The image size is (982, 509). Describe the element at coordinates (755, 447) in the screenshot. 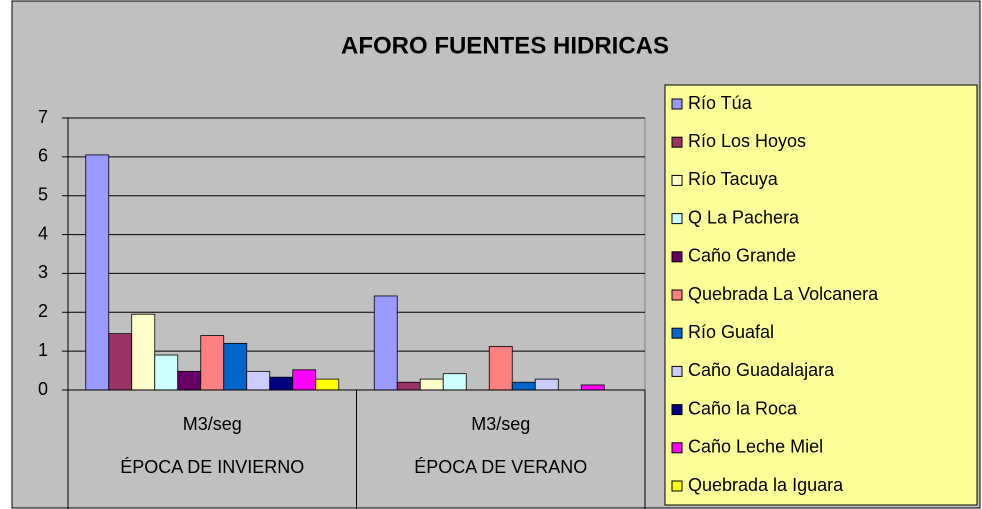

I see `legend-label: Caño Leche Miel` at that location.